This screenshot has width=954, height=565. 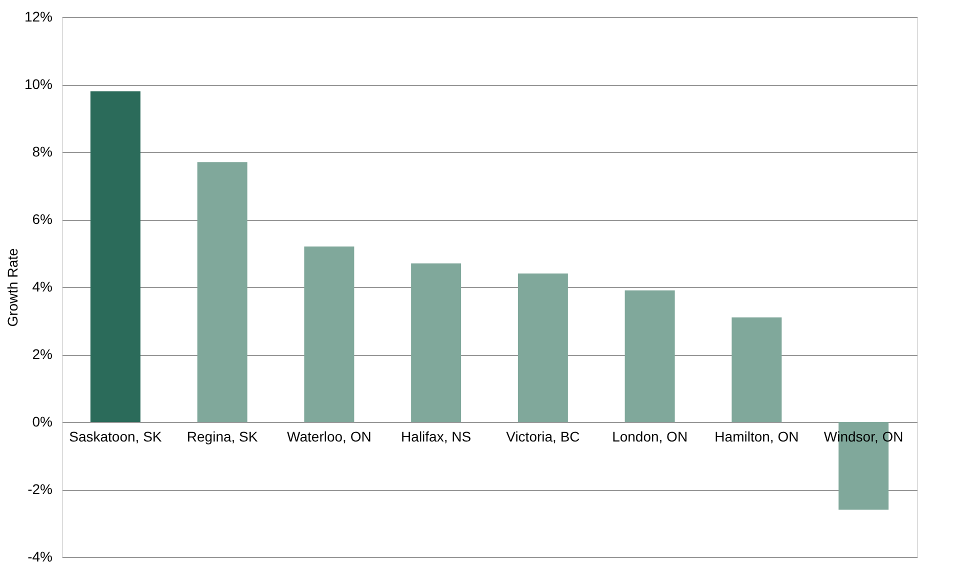 What do you see at coordinates (42, 219) in the screenshot?
I see `y-tick-label: 6%` at bounding box center [42, 219].